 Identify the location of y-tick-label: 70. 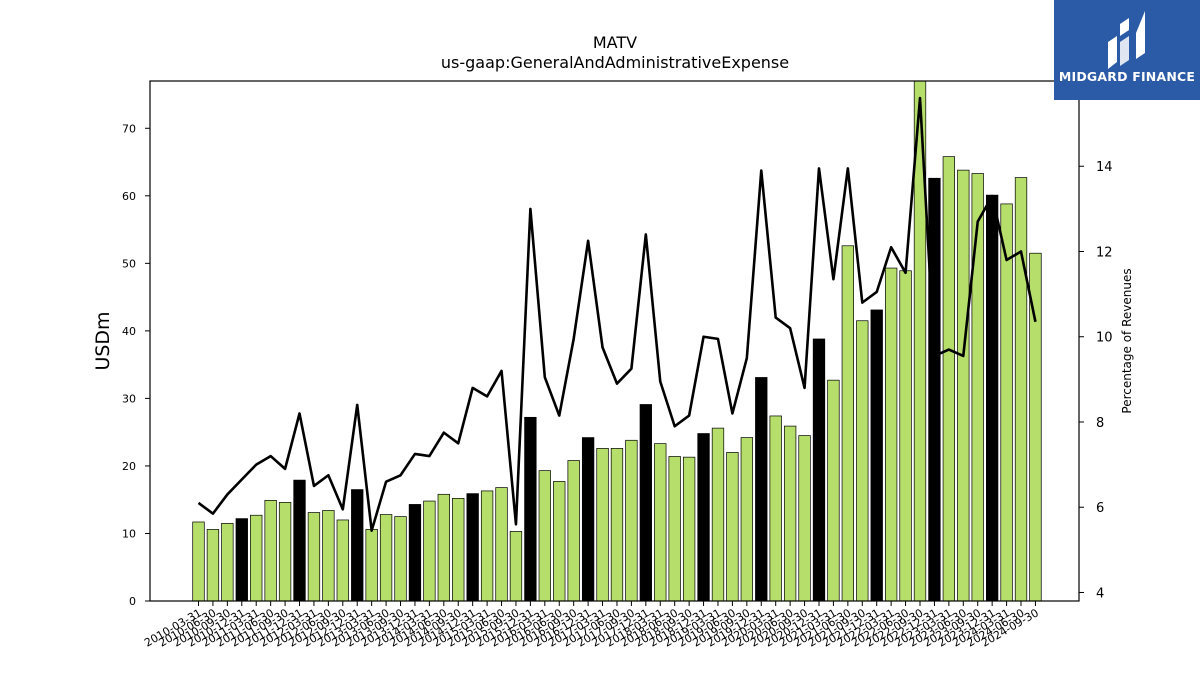
(129, 128).